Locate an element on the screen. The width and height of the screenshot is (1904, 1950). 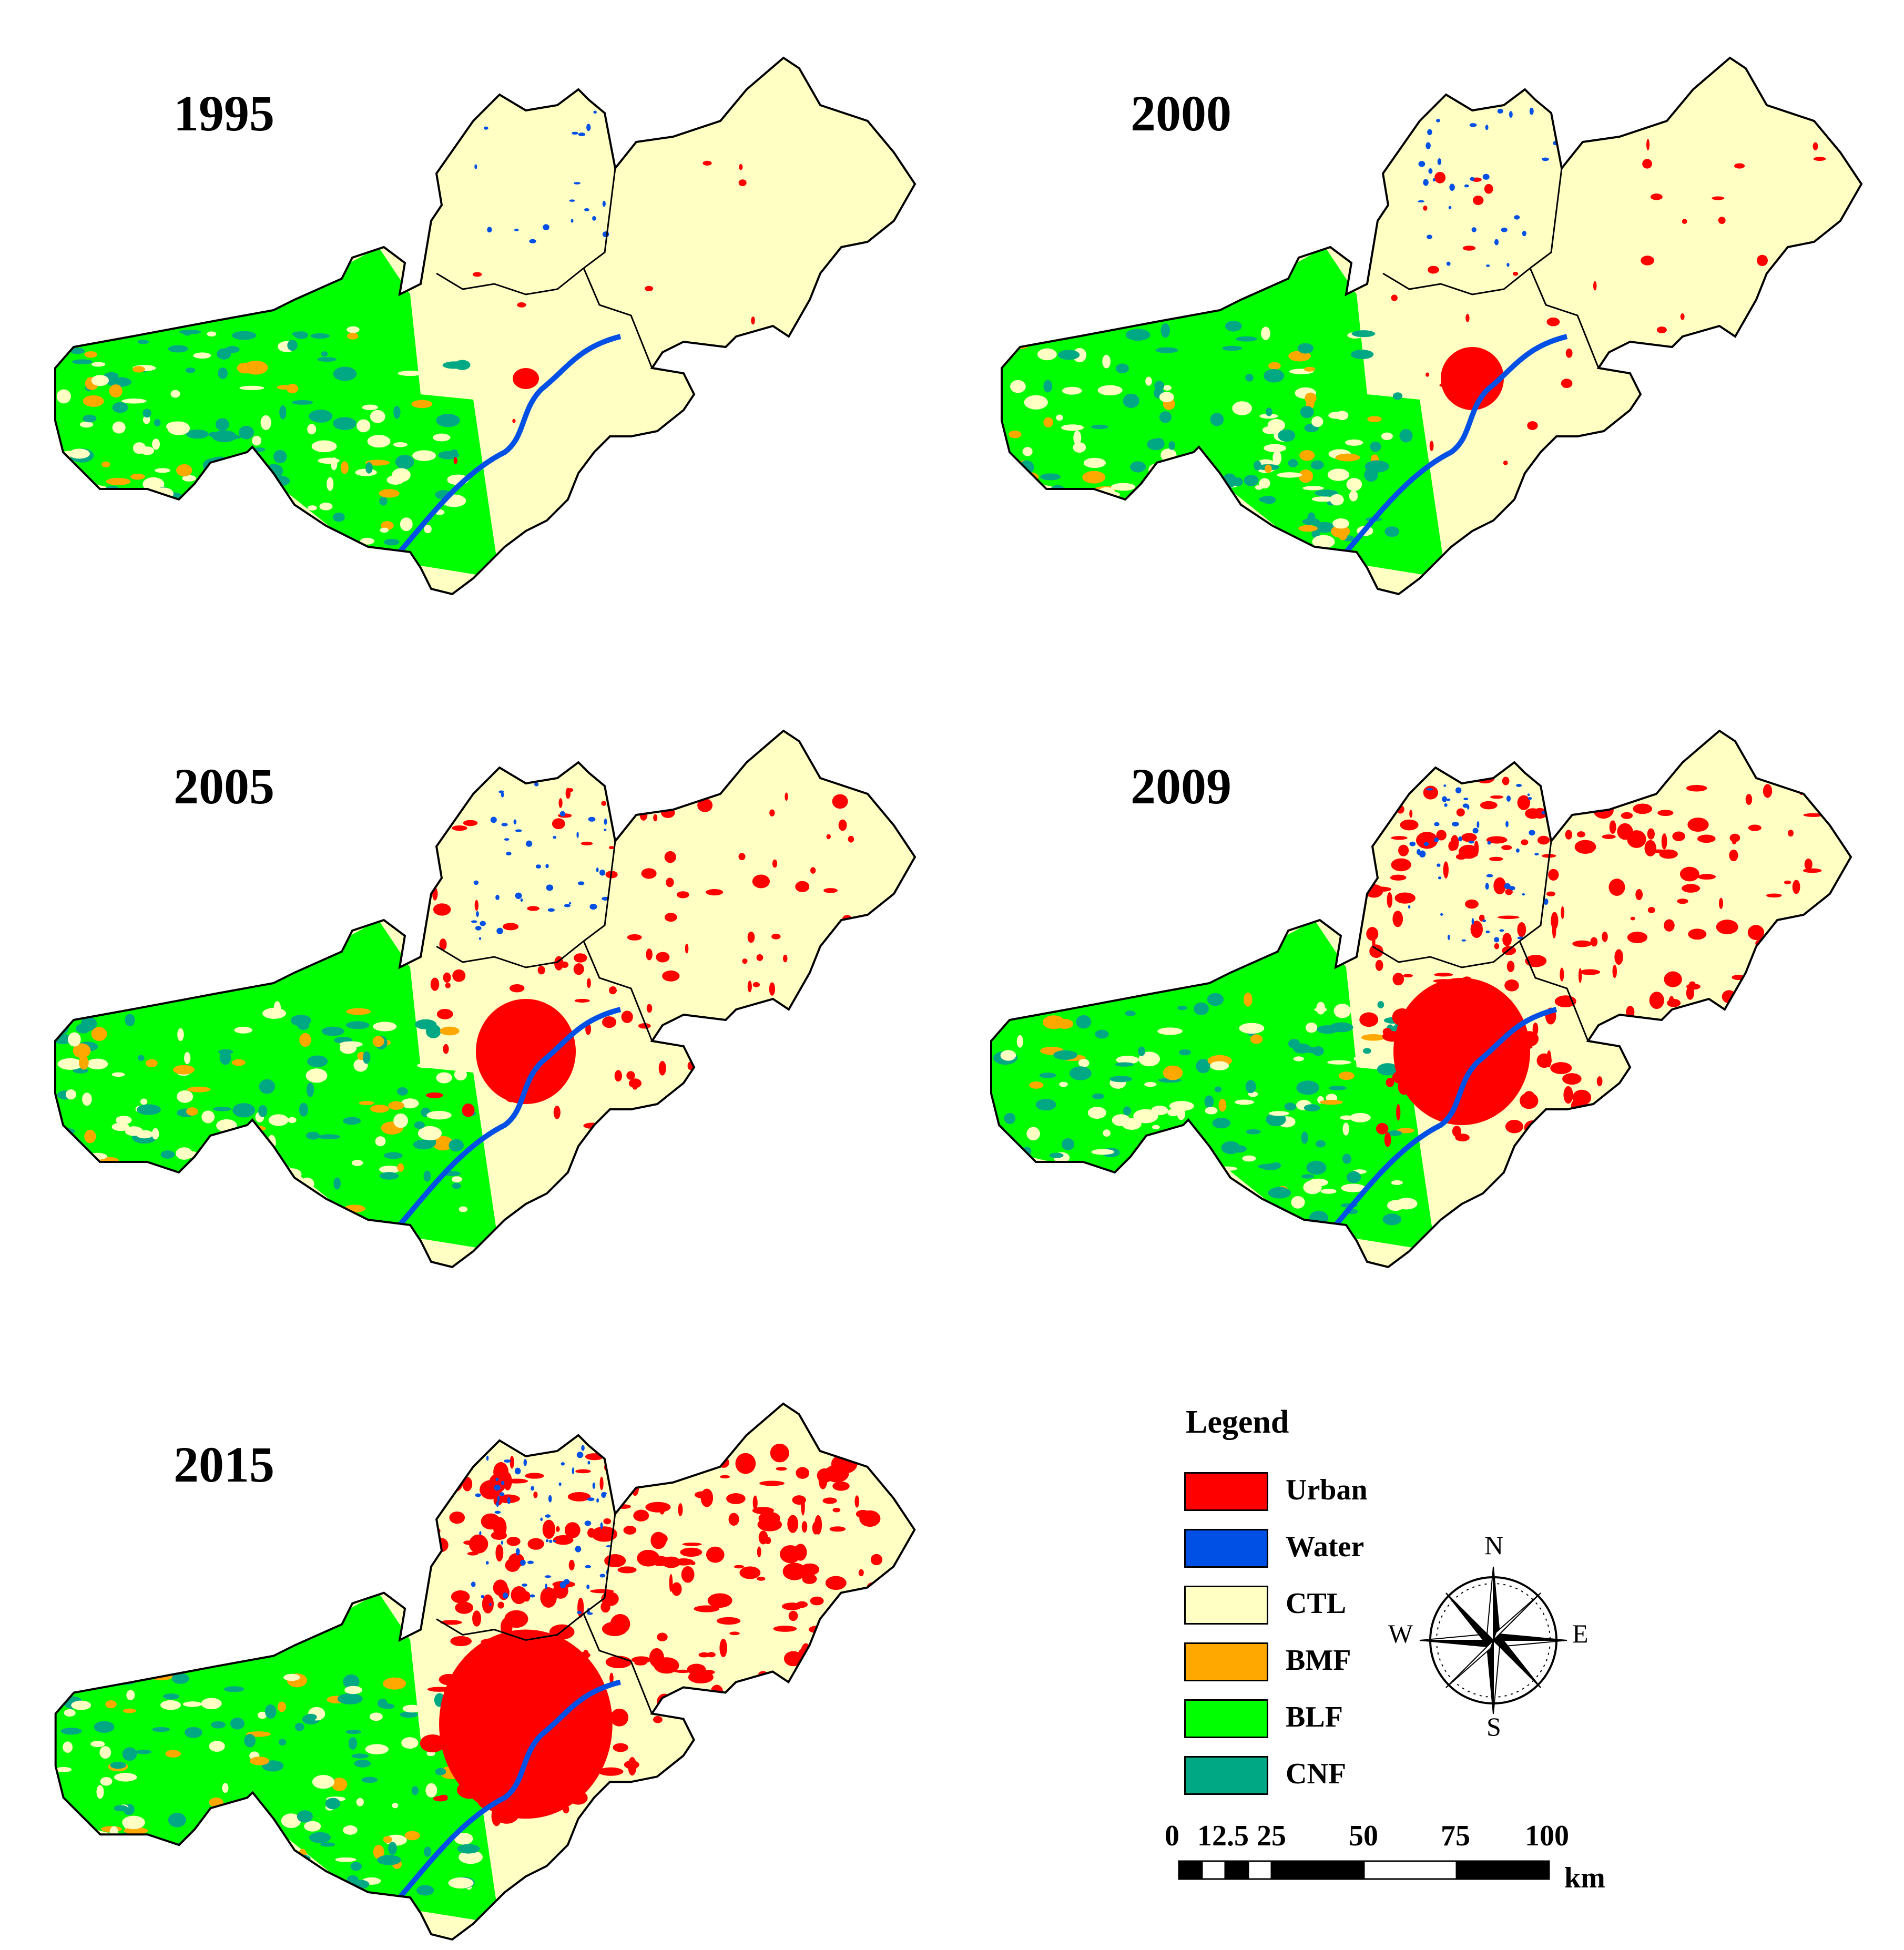
legend-label: BLF is located at coordinates (1314, 1717).